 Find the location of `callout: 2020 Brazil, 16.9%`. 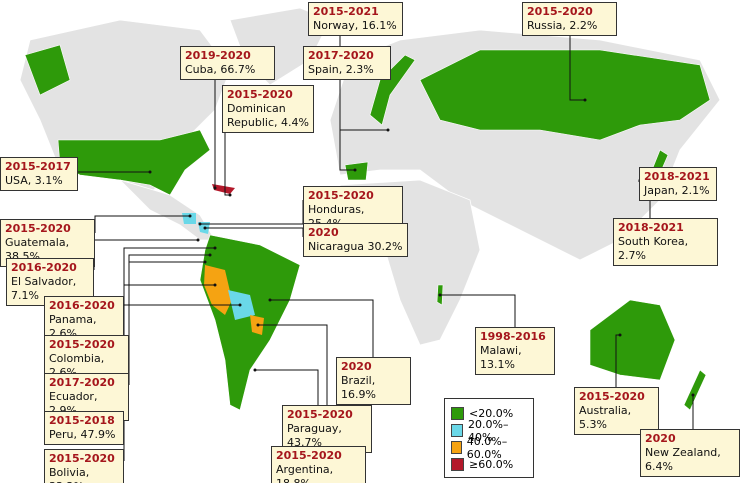

callout: 2020 Brazil, 16.9% is located at coordinates (373, 381).